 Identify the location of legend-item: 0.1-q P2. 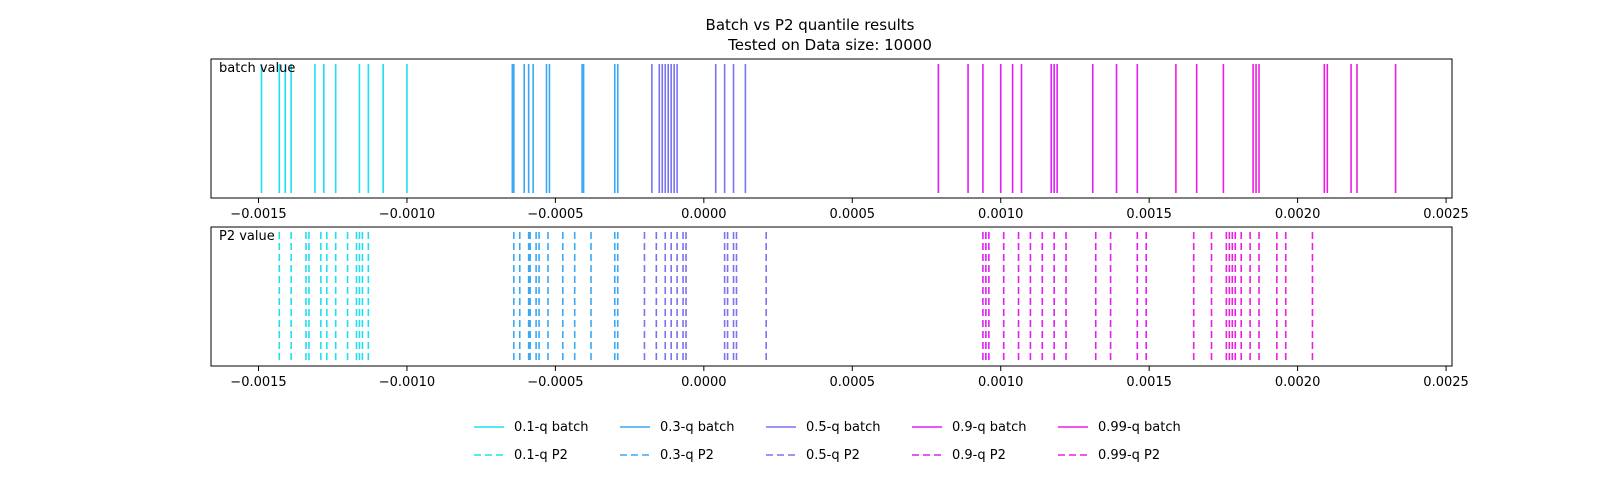
(521, 455).